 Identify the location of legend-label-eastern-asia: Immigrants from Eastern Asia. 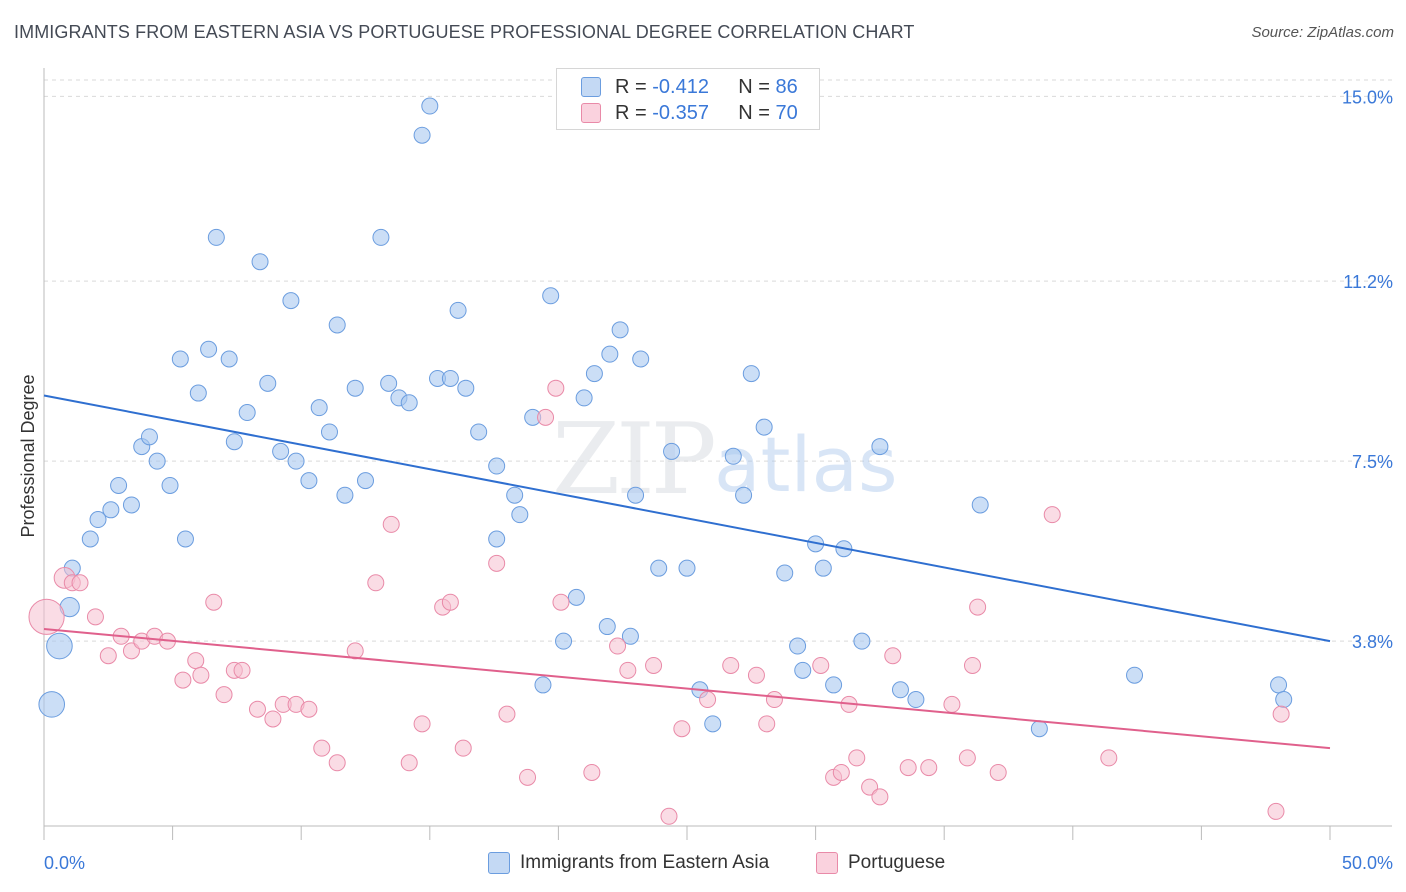
(645, 862).